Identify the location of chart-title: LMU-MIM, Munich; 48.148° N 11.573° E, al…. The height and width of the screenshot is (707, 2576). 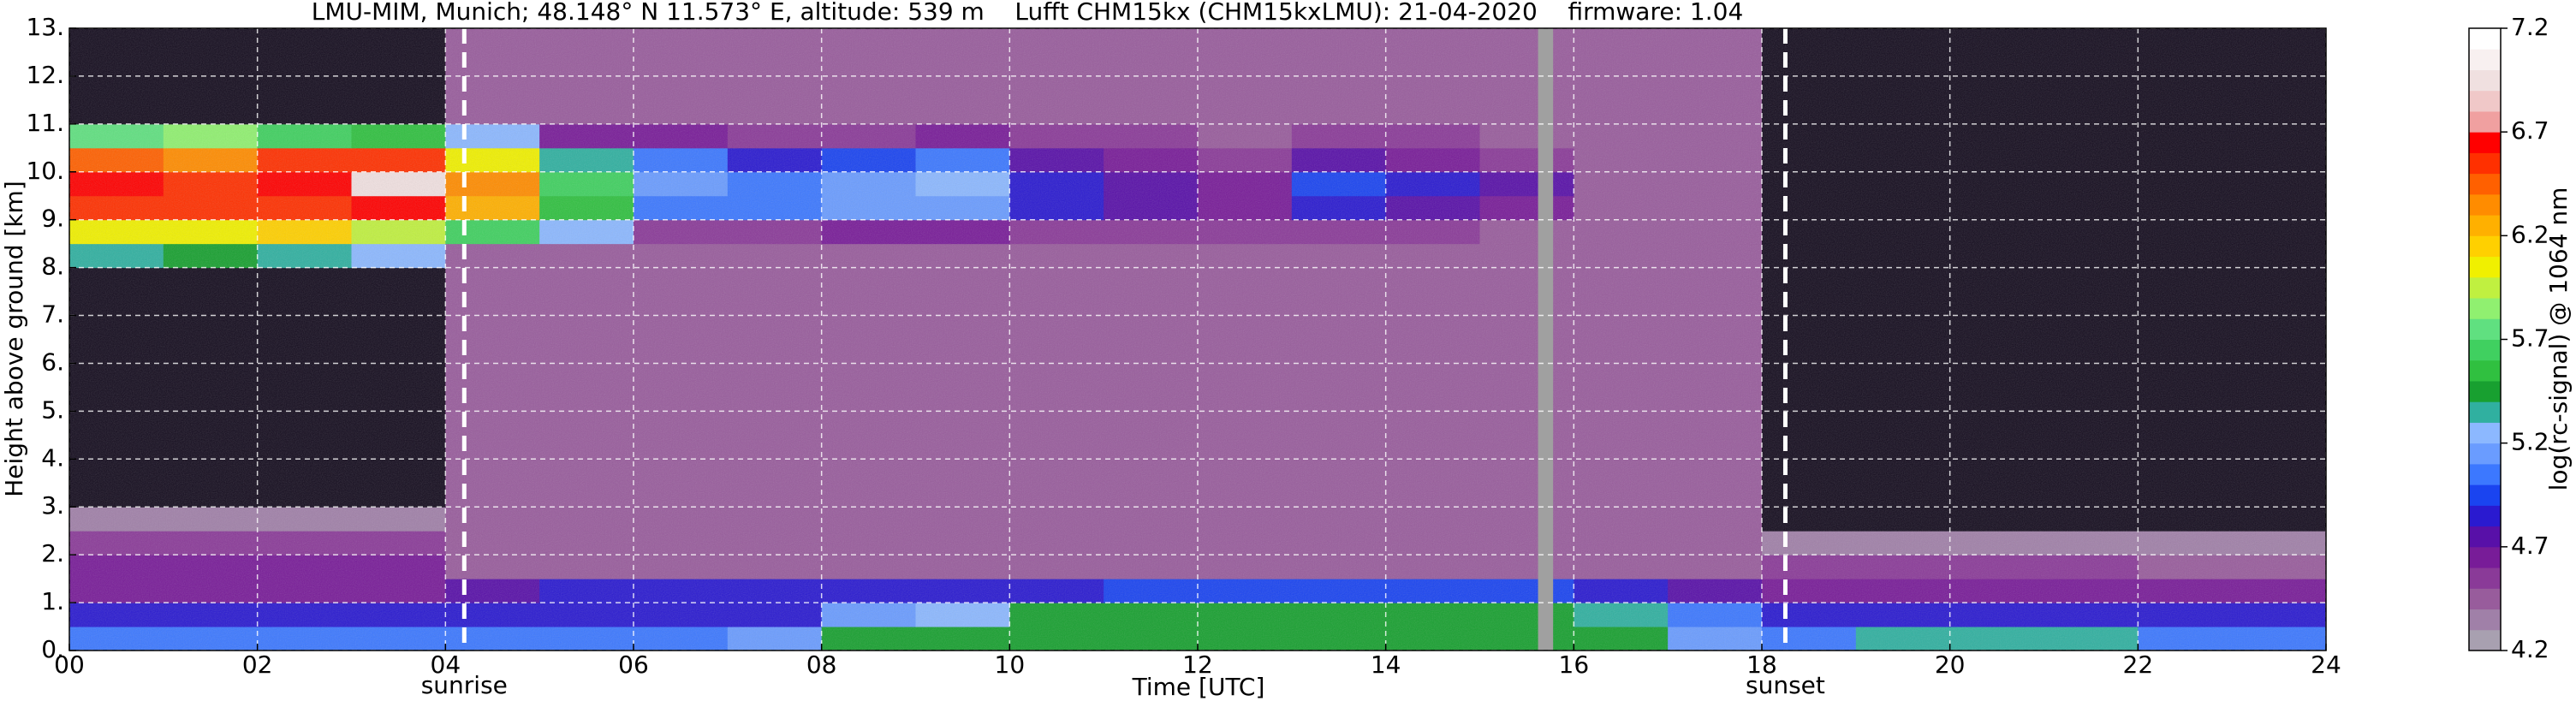
(1028, 13).